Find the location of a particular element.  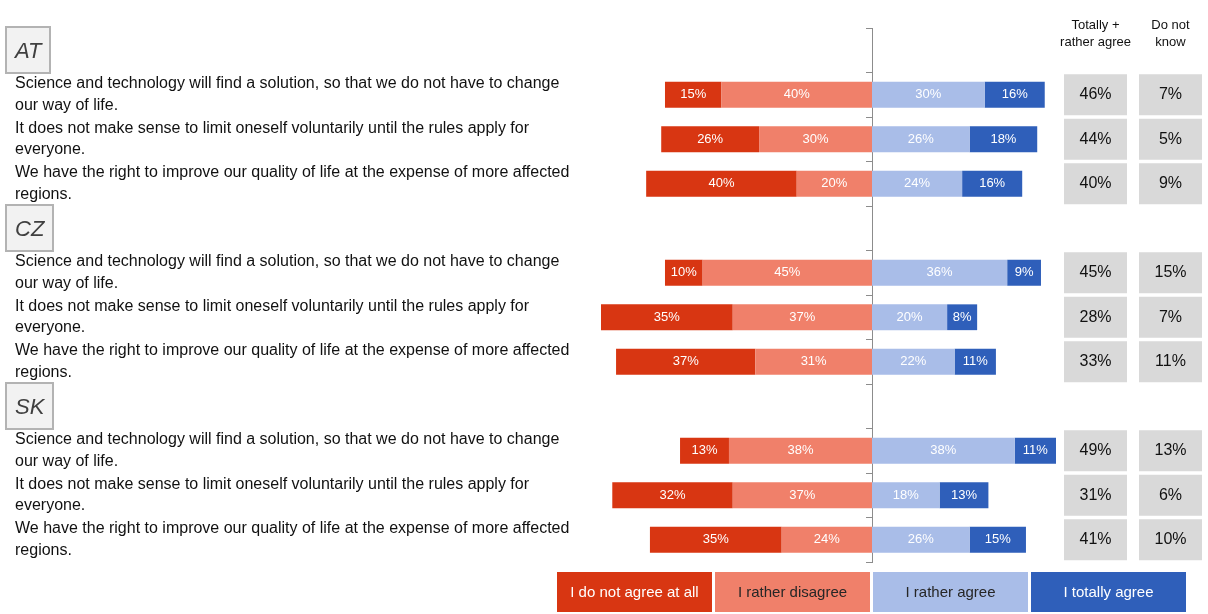

text: I do not agree at all is located at coordinates (634, 592).